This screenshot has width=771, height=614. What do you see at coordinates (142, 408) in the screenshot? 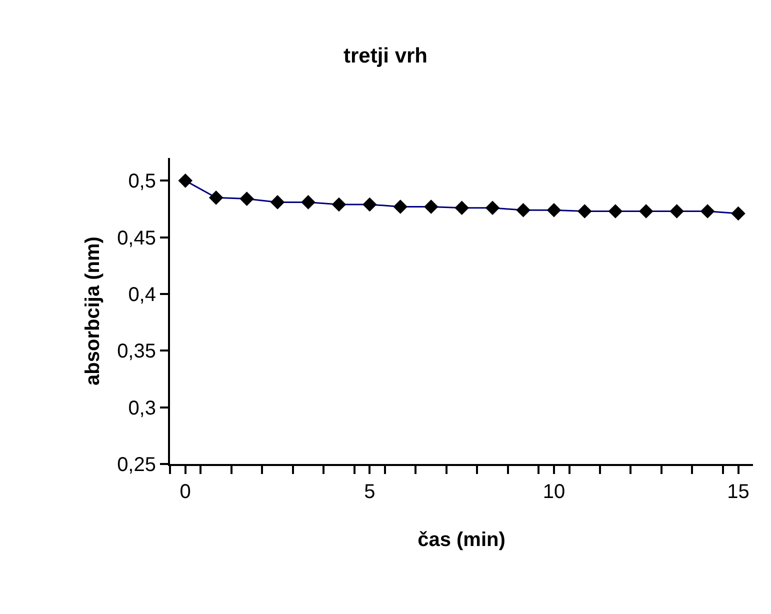
I see `y-tick-label: 0,3` at bounding box center [142, 408].